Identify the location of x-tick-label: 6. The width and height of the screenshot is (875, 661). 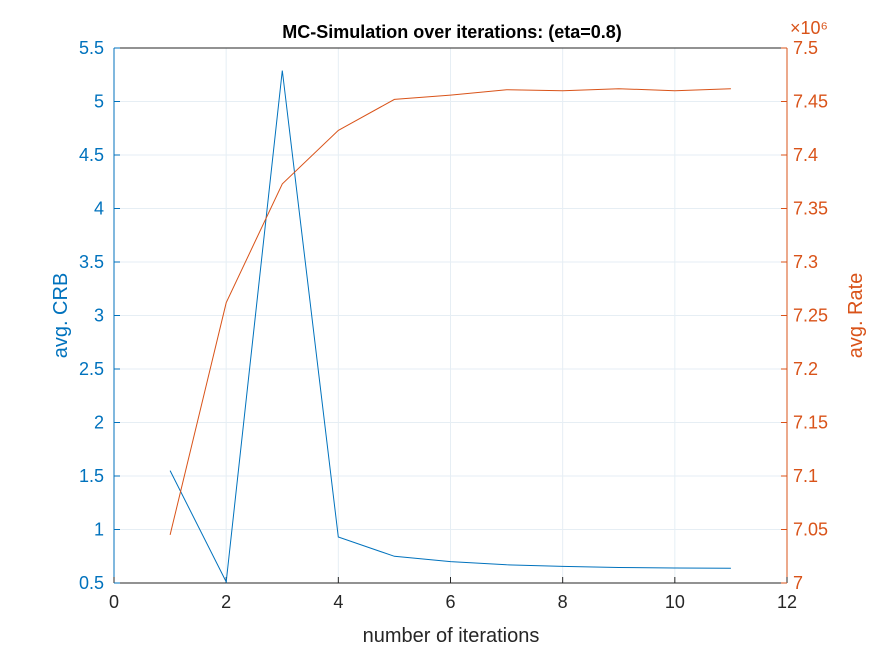
(450, 602).